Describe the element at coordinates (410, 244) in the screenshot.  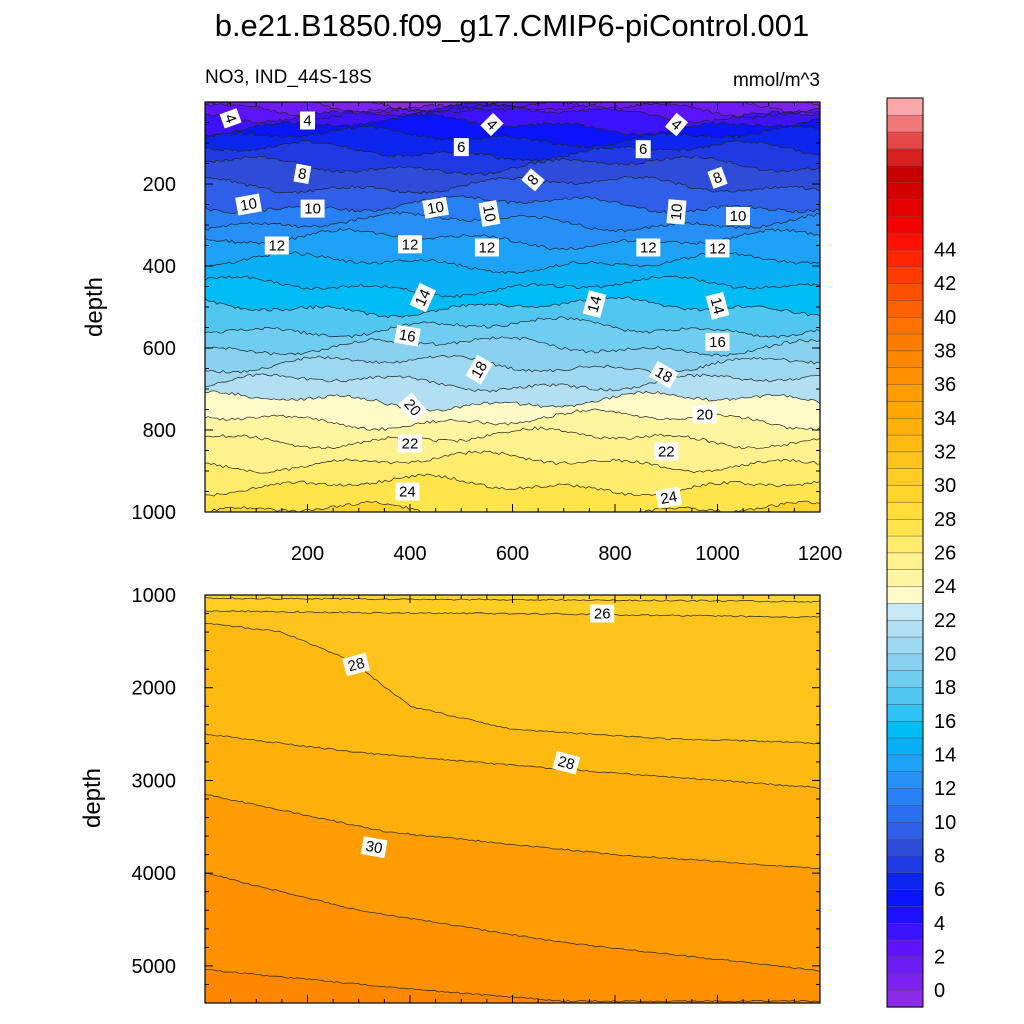
I see `contour-label-12: 12` at that location.